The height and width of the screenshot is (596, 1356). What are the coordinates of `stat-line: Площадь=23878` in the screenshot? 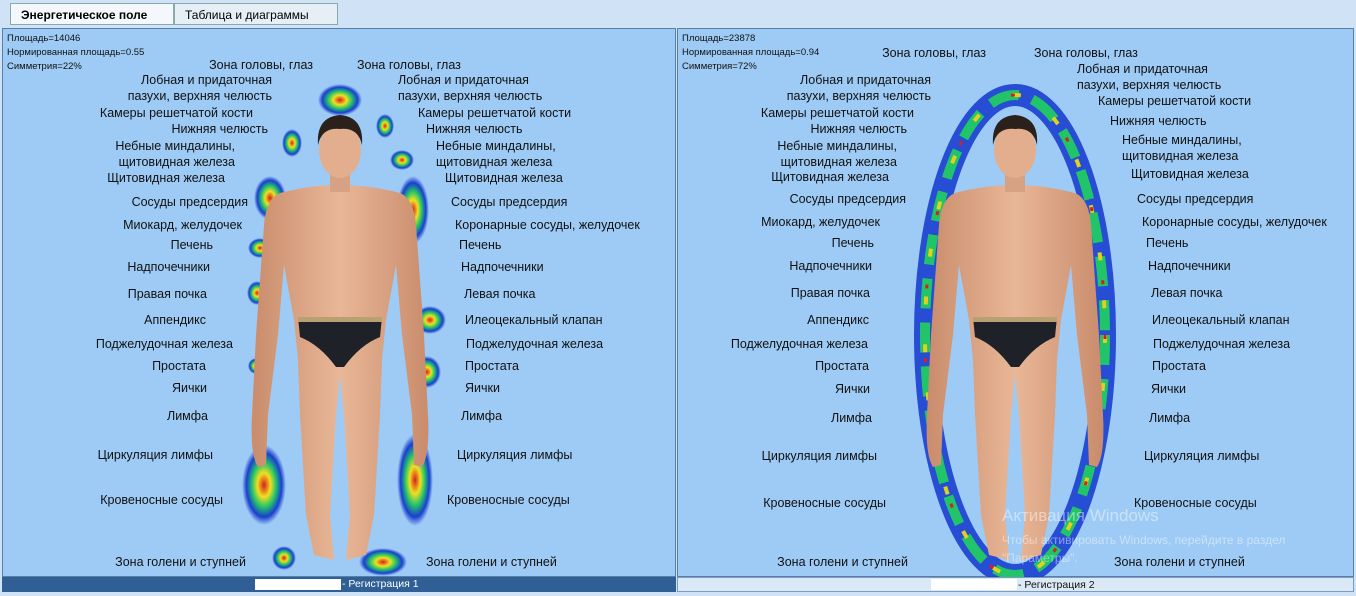 It's located at (719, 38).